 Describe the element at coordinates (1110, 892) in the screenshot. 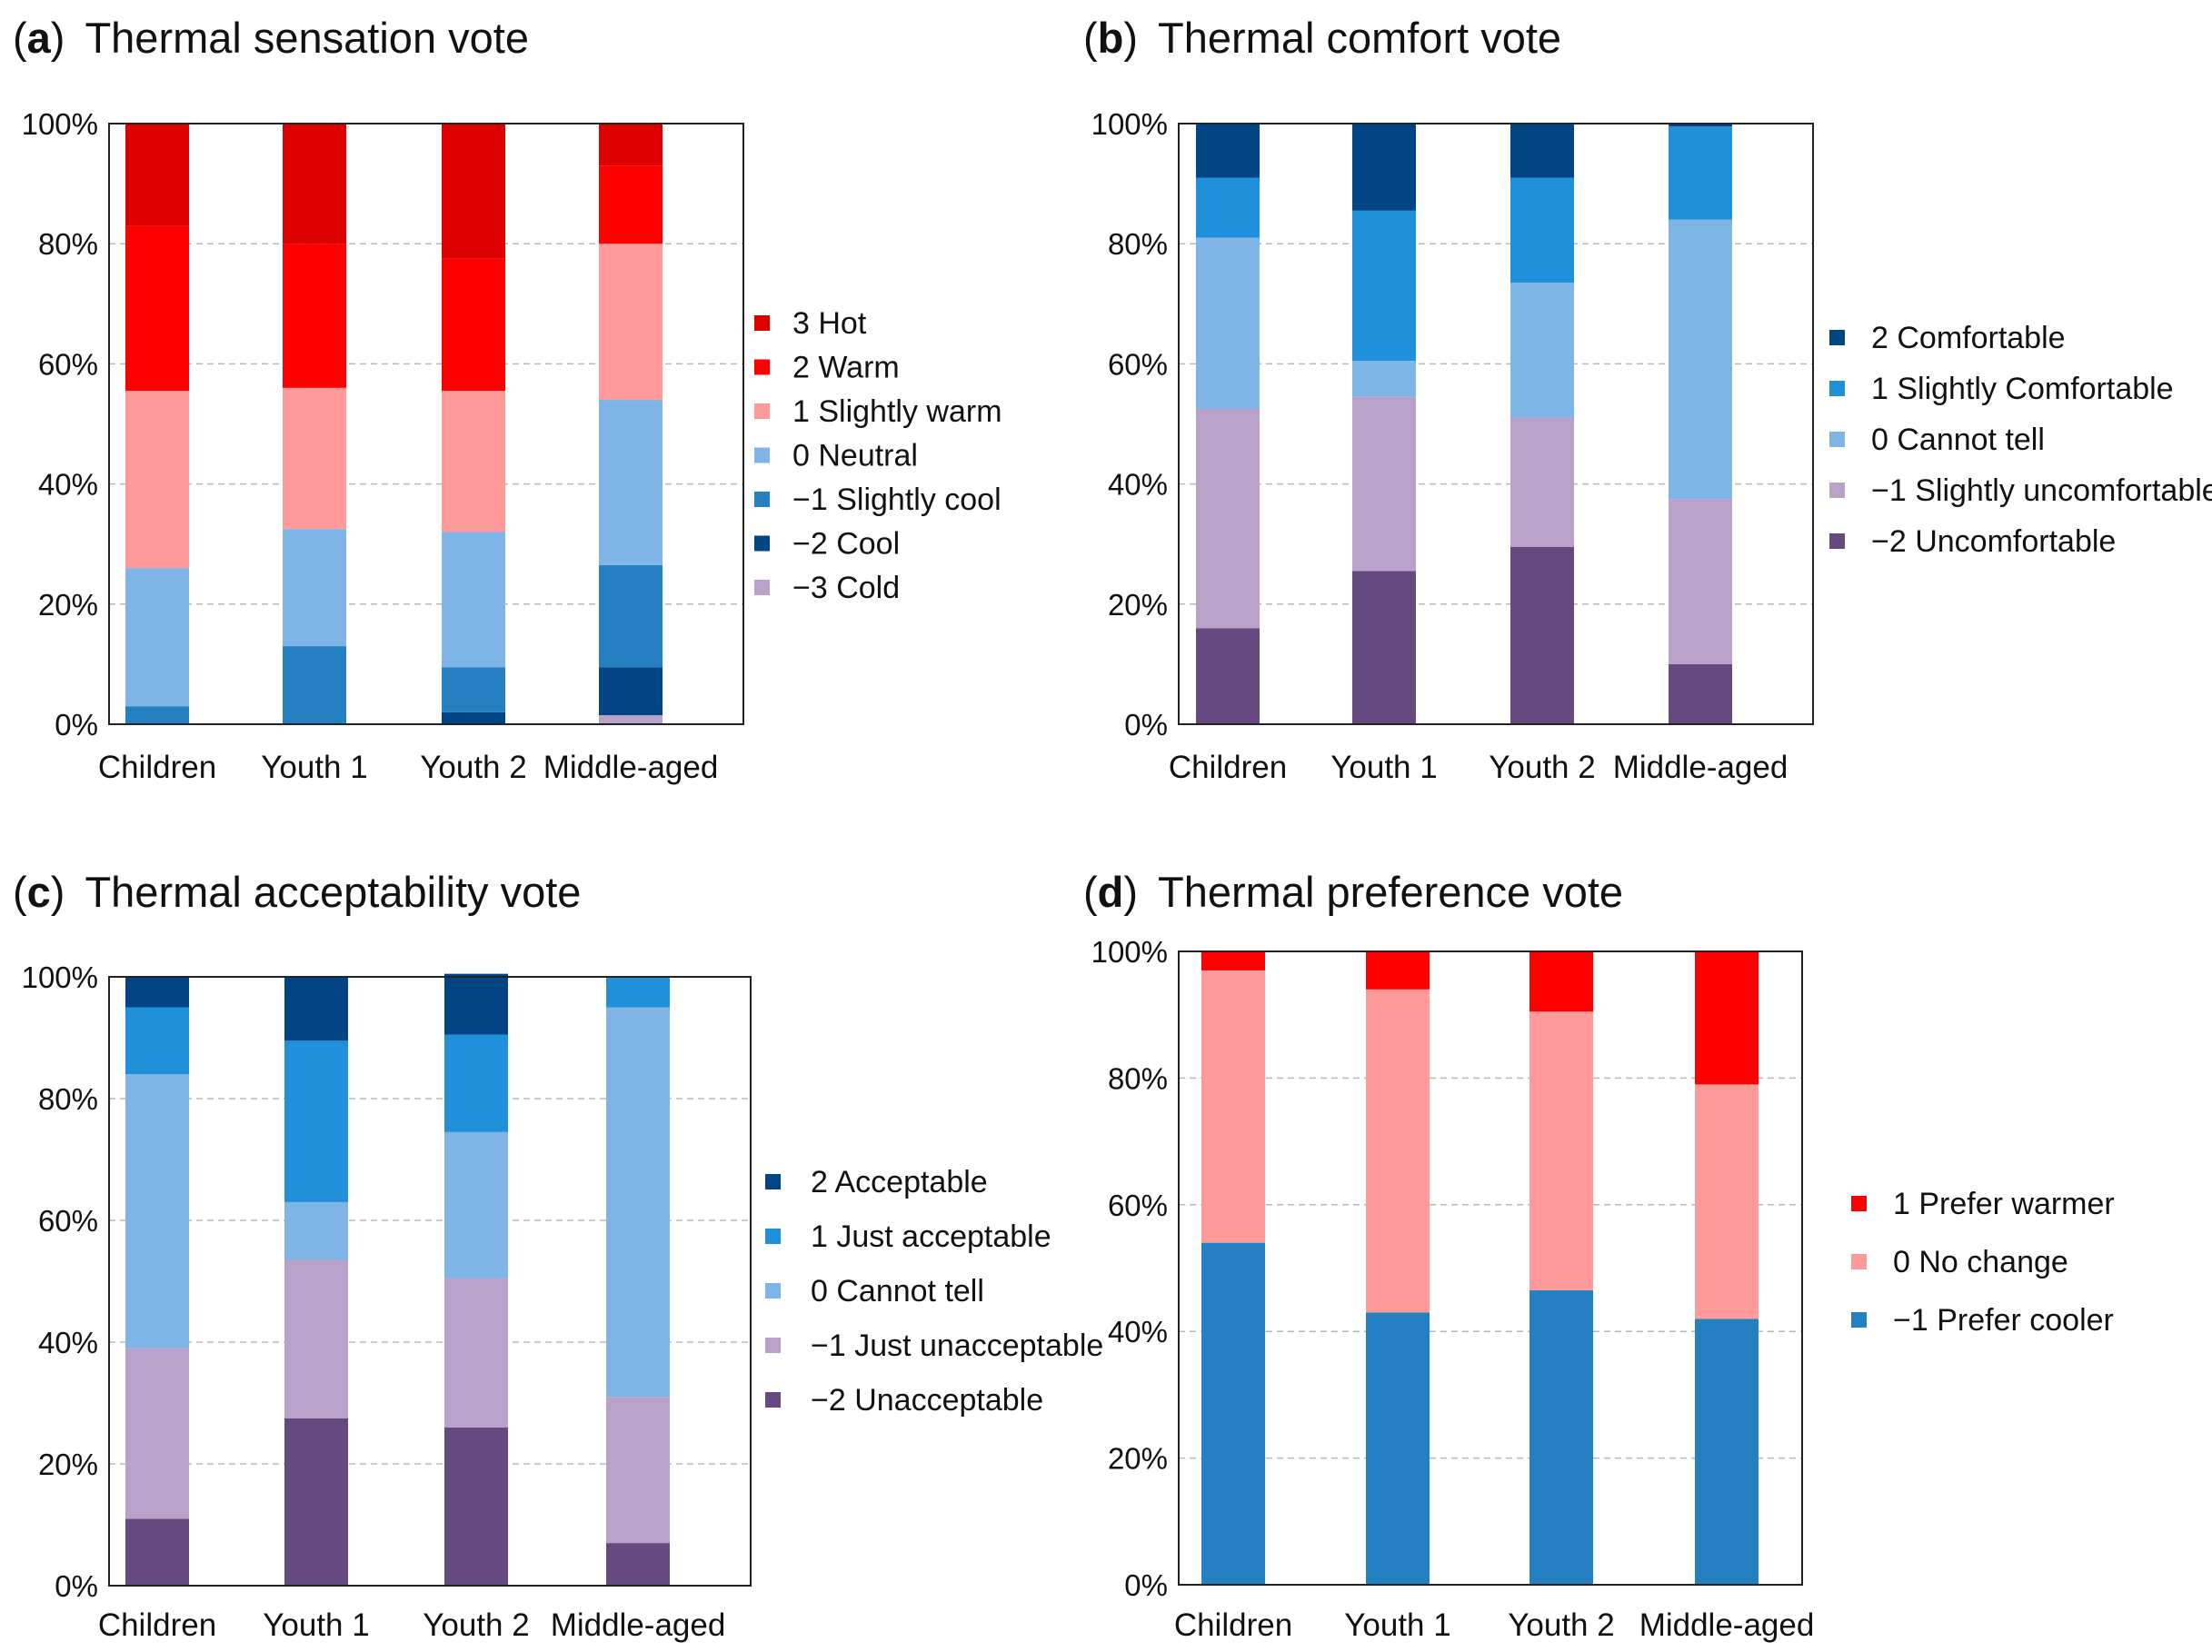

I see `panel-label: (d)` at that location.